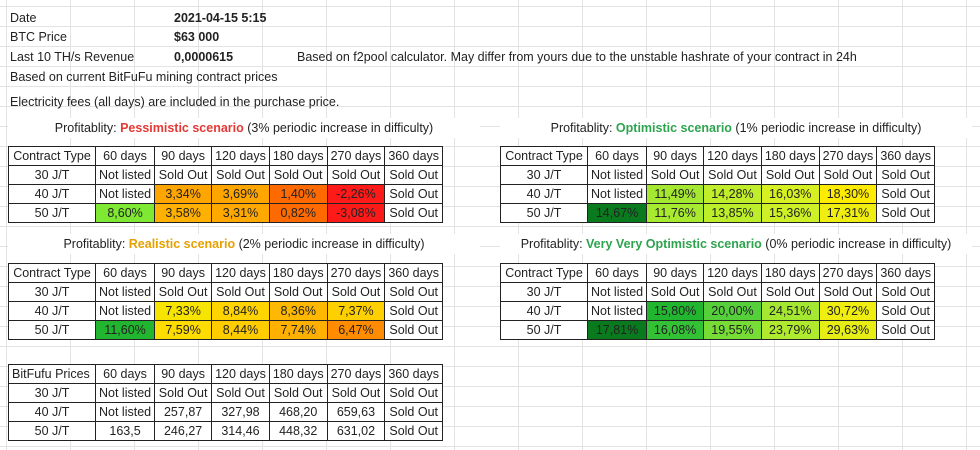  I want to click on table-cell: 246,27, so click(183, 431).